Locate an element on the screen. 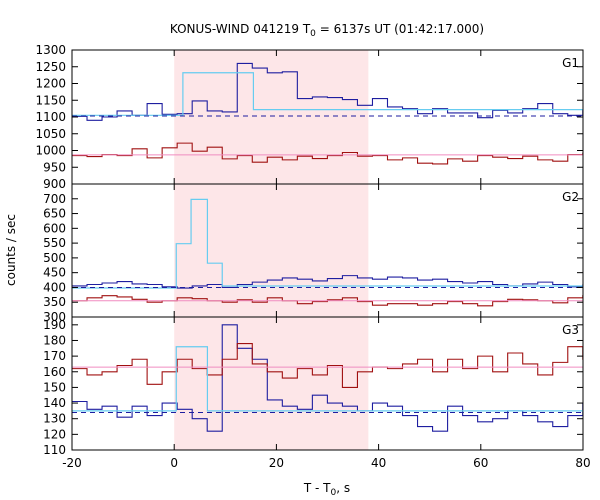 The image size is (600, 500). y-tick-label: 190 is located at coordinates (54, 325).